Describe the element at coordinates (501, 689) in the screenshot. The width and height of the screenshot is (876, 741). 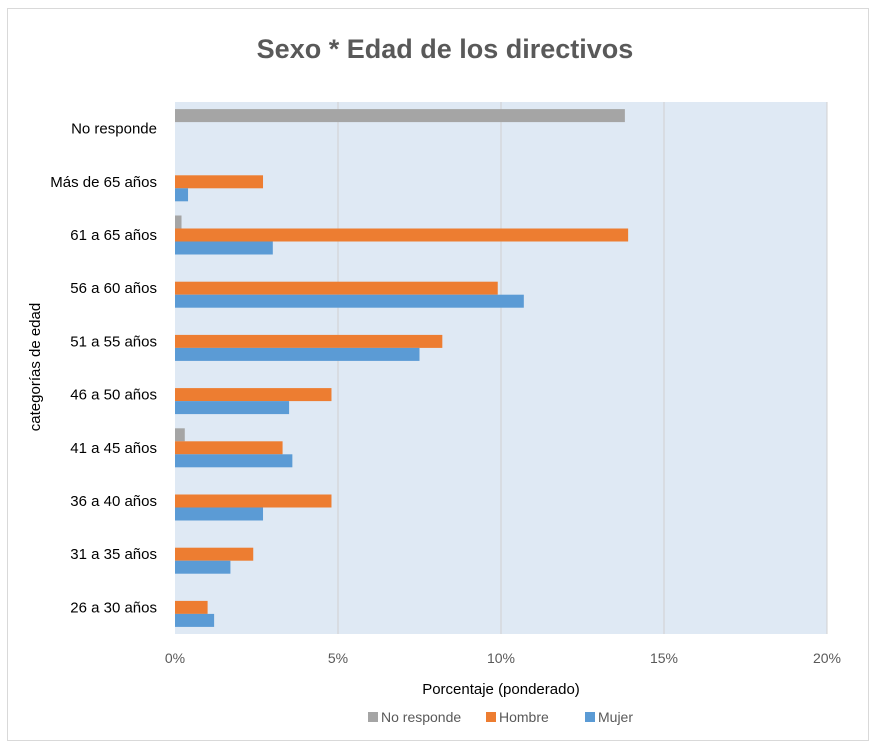
I see `x-axis-title: Porcentaje (ponderado)` at that location.